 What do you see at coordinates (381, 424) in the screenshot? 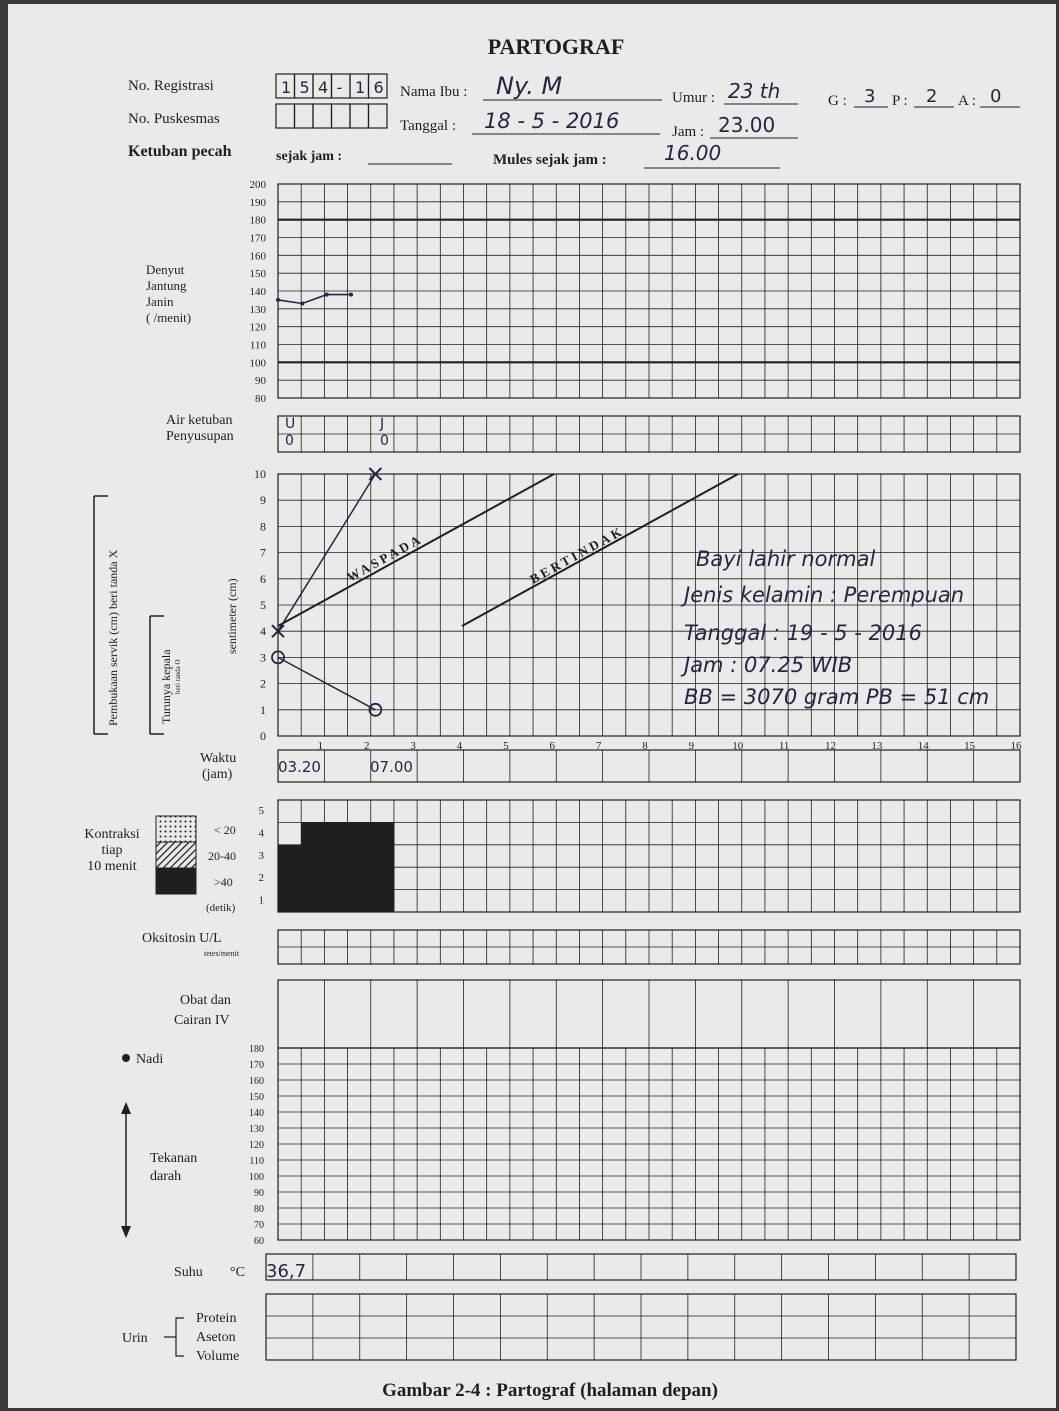
I see `air-ketuban-r1-c2: J` at bounding box center [381, 424].